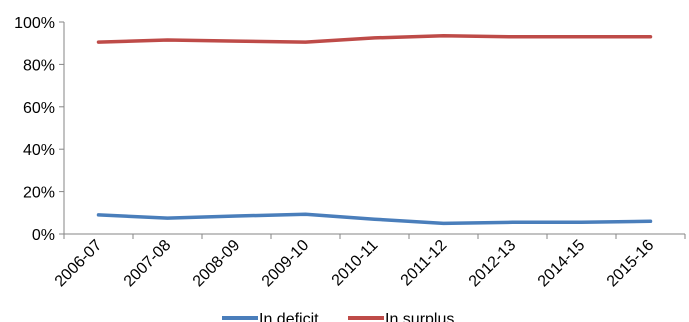 The height and width of the screenshot is (322, 689). I want to click on x-tick-label: 2008-09, so click(217, 264).